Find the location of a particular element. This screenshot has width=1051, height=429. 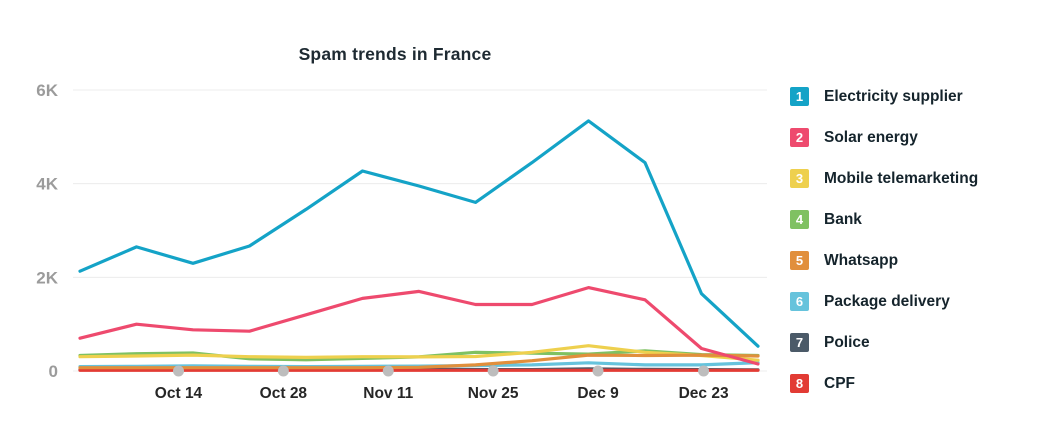

legend-label: CPF is located at coordinates (839, 383).